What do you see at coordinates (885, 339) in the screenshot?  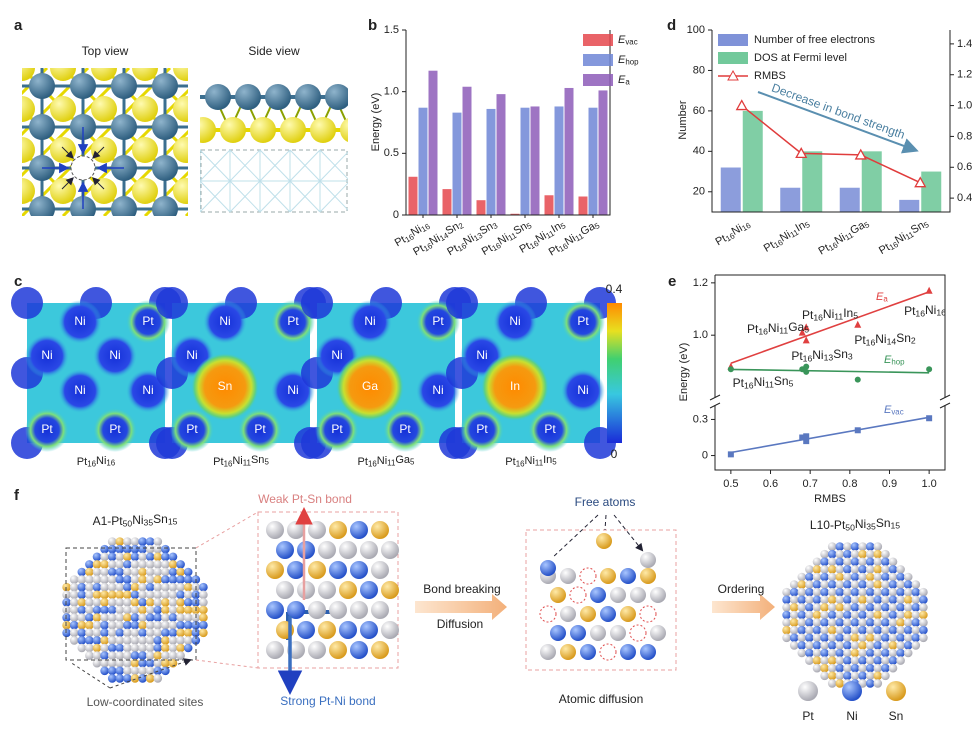 I see `point-label: Pt16Ni14Sn2` at bounding box center [885, 339].